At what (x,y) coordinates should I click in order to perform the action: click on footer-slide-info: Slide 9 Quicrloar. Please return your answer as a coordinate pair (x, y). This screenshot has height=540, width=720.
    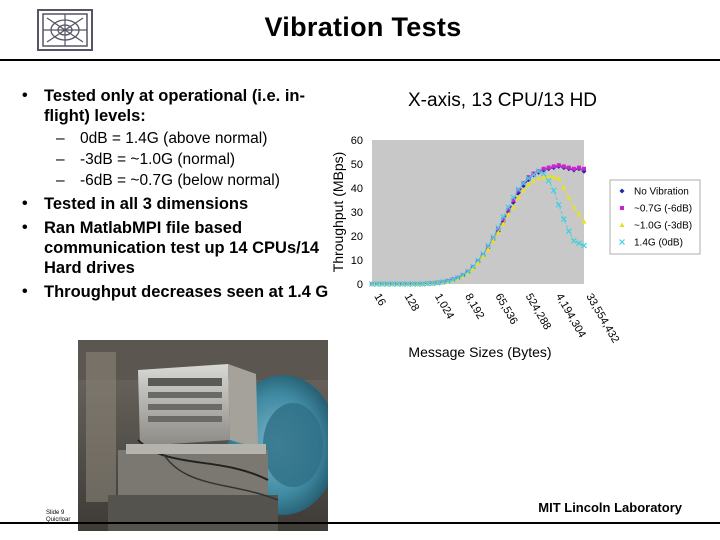
    Looking at the image, I should click on (58, 516).